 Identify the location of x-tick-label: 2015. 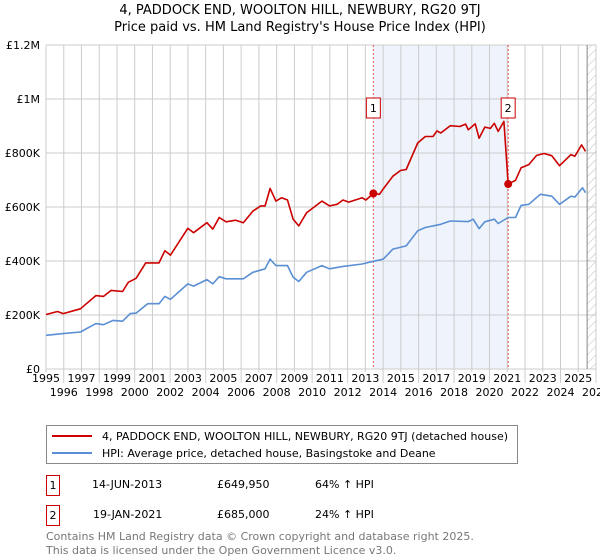
(401, 378).